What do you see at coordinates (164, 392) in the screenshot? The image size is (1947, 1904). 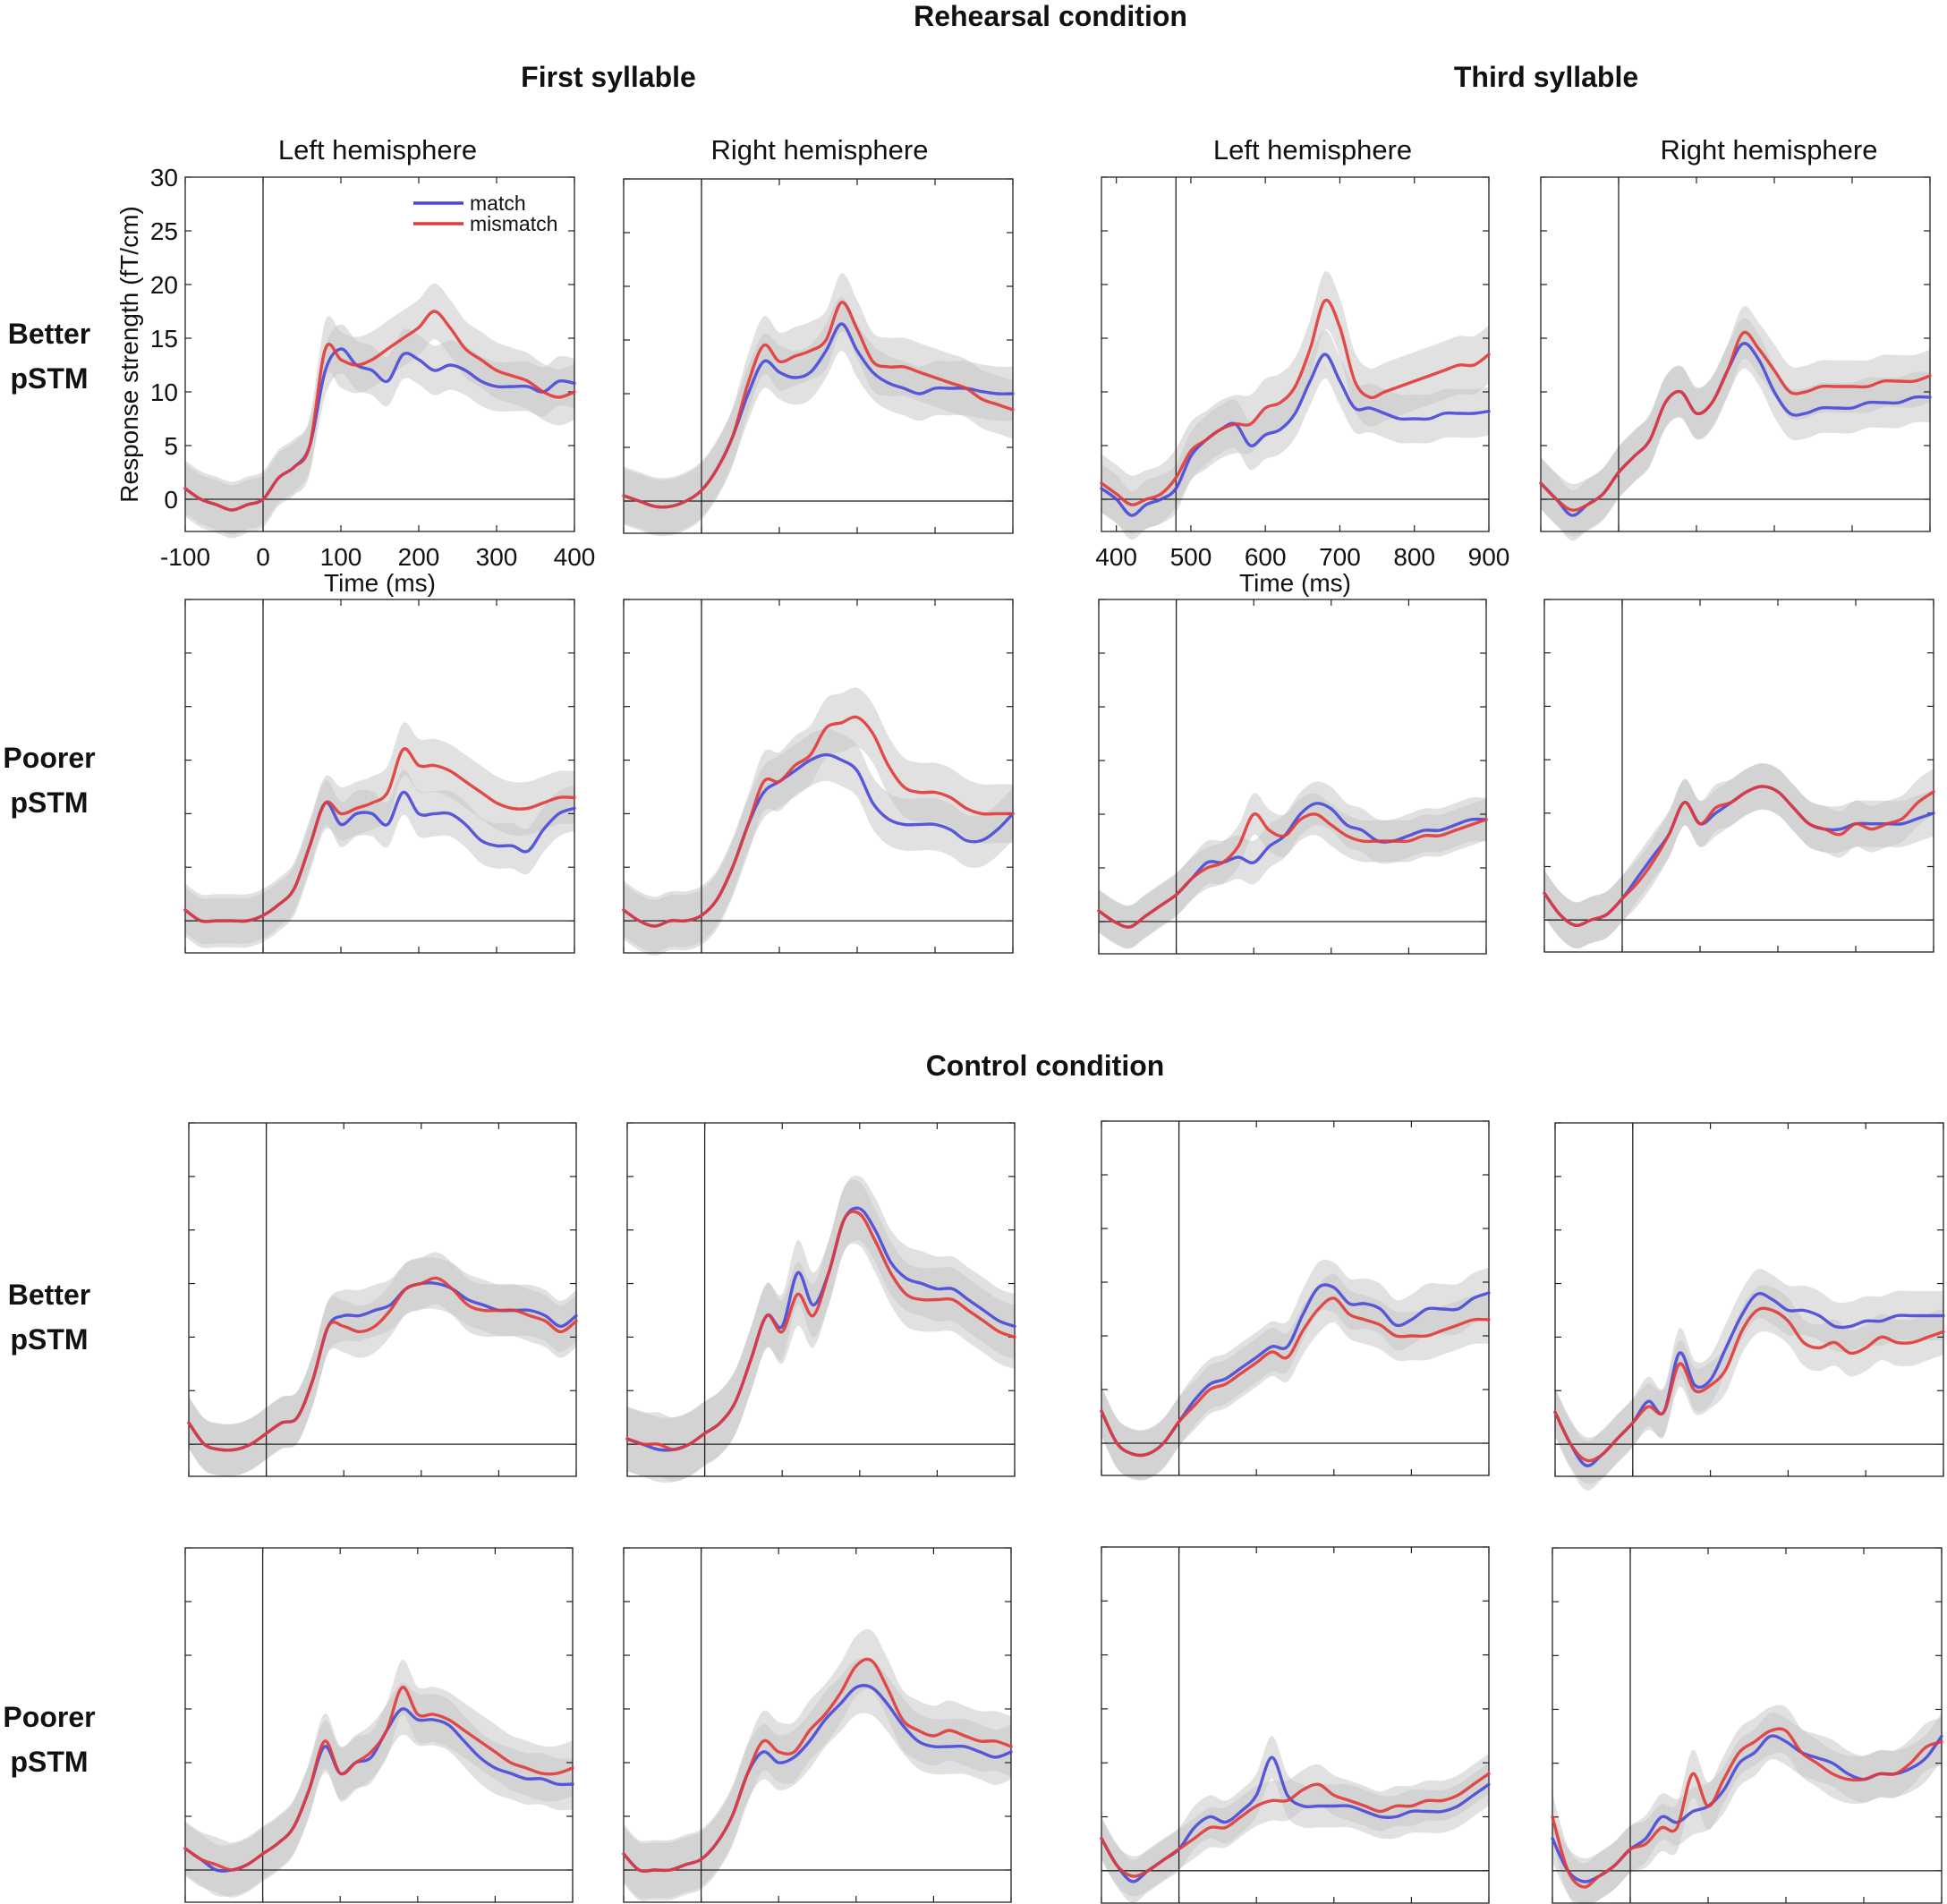 I see `y-tick-label: 10` at bounding box center [164, 392].